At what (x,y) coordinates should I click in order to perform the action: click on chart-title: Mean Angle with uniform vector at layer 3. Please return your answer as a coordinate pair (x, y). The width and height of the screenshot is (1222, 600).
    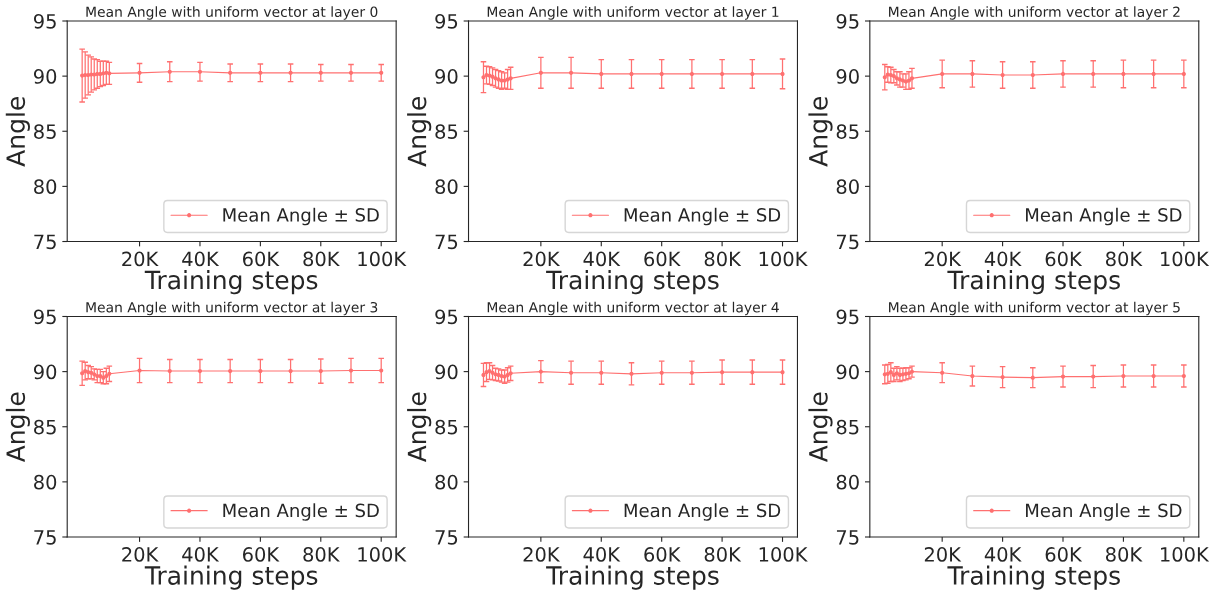
    Looking at the image, I should click on (232, 308).